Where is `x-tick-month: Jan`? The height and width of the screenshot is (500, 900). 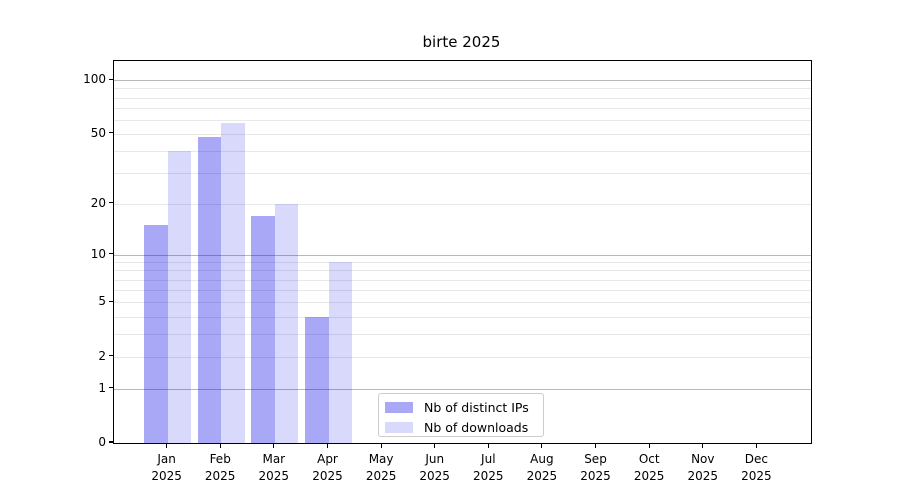 x-tick-month: Jan is located at coordinates (166, 459).